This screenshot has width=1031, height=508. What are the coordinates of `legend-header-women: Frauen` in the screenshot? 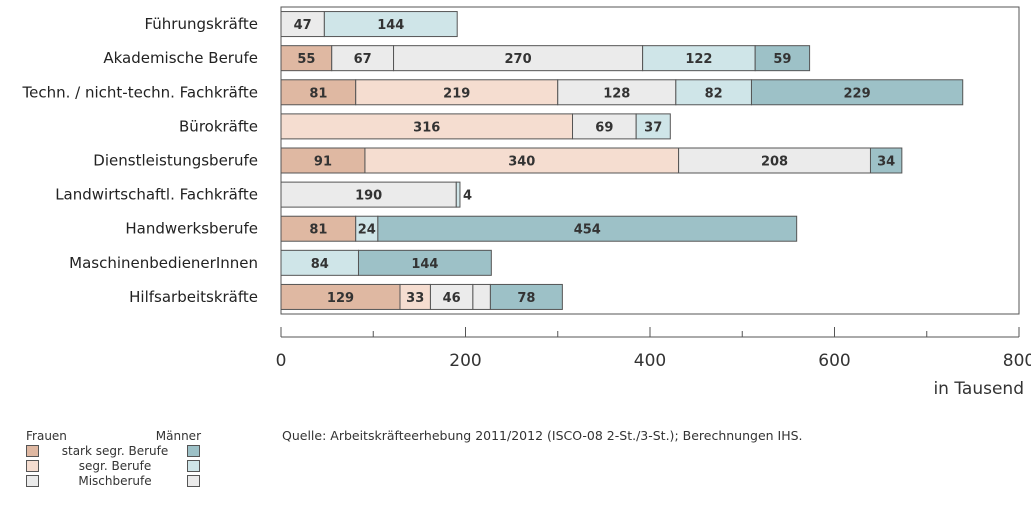 It's located at (46, 436).